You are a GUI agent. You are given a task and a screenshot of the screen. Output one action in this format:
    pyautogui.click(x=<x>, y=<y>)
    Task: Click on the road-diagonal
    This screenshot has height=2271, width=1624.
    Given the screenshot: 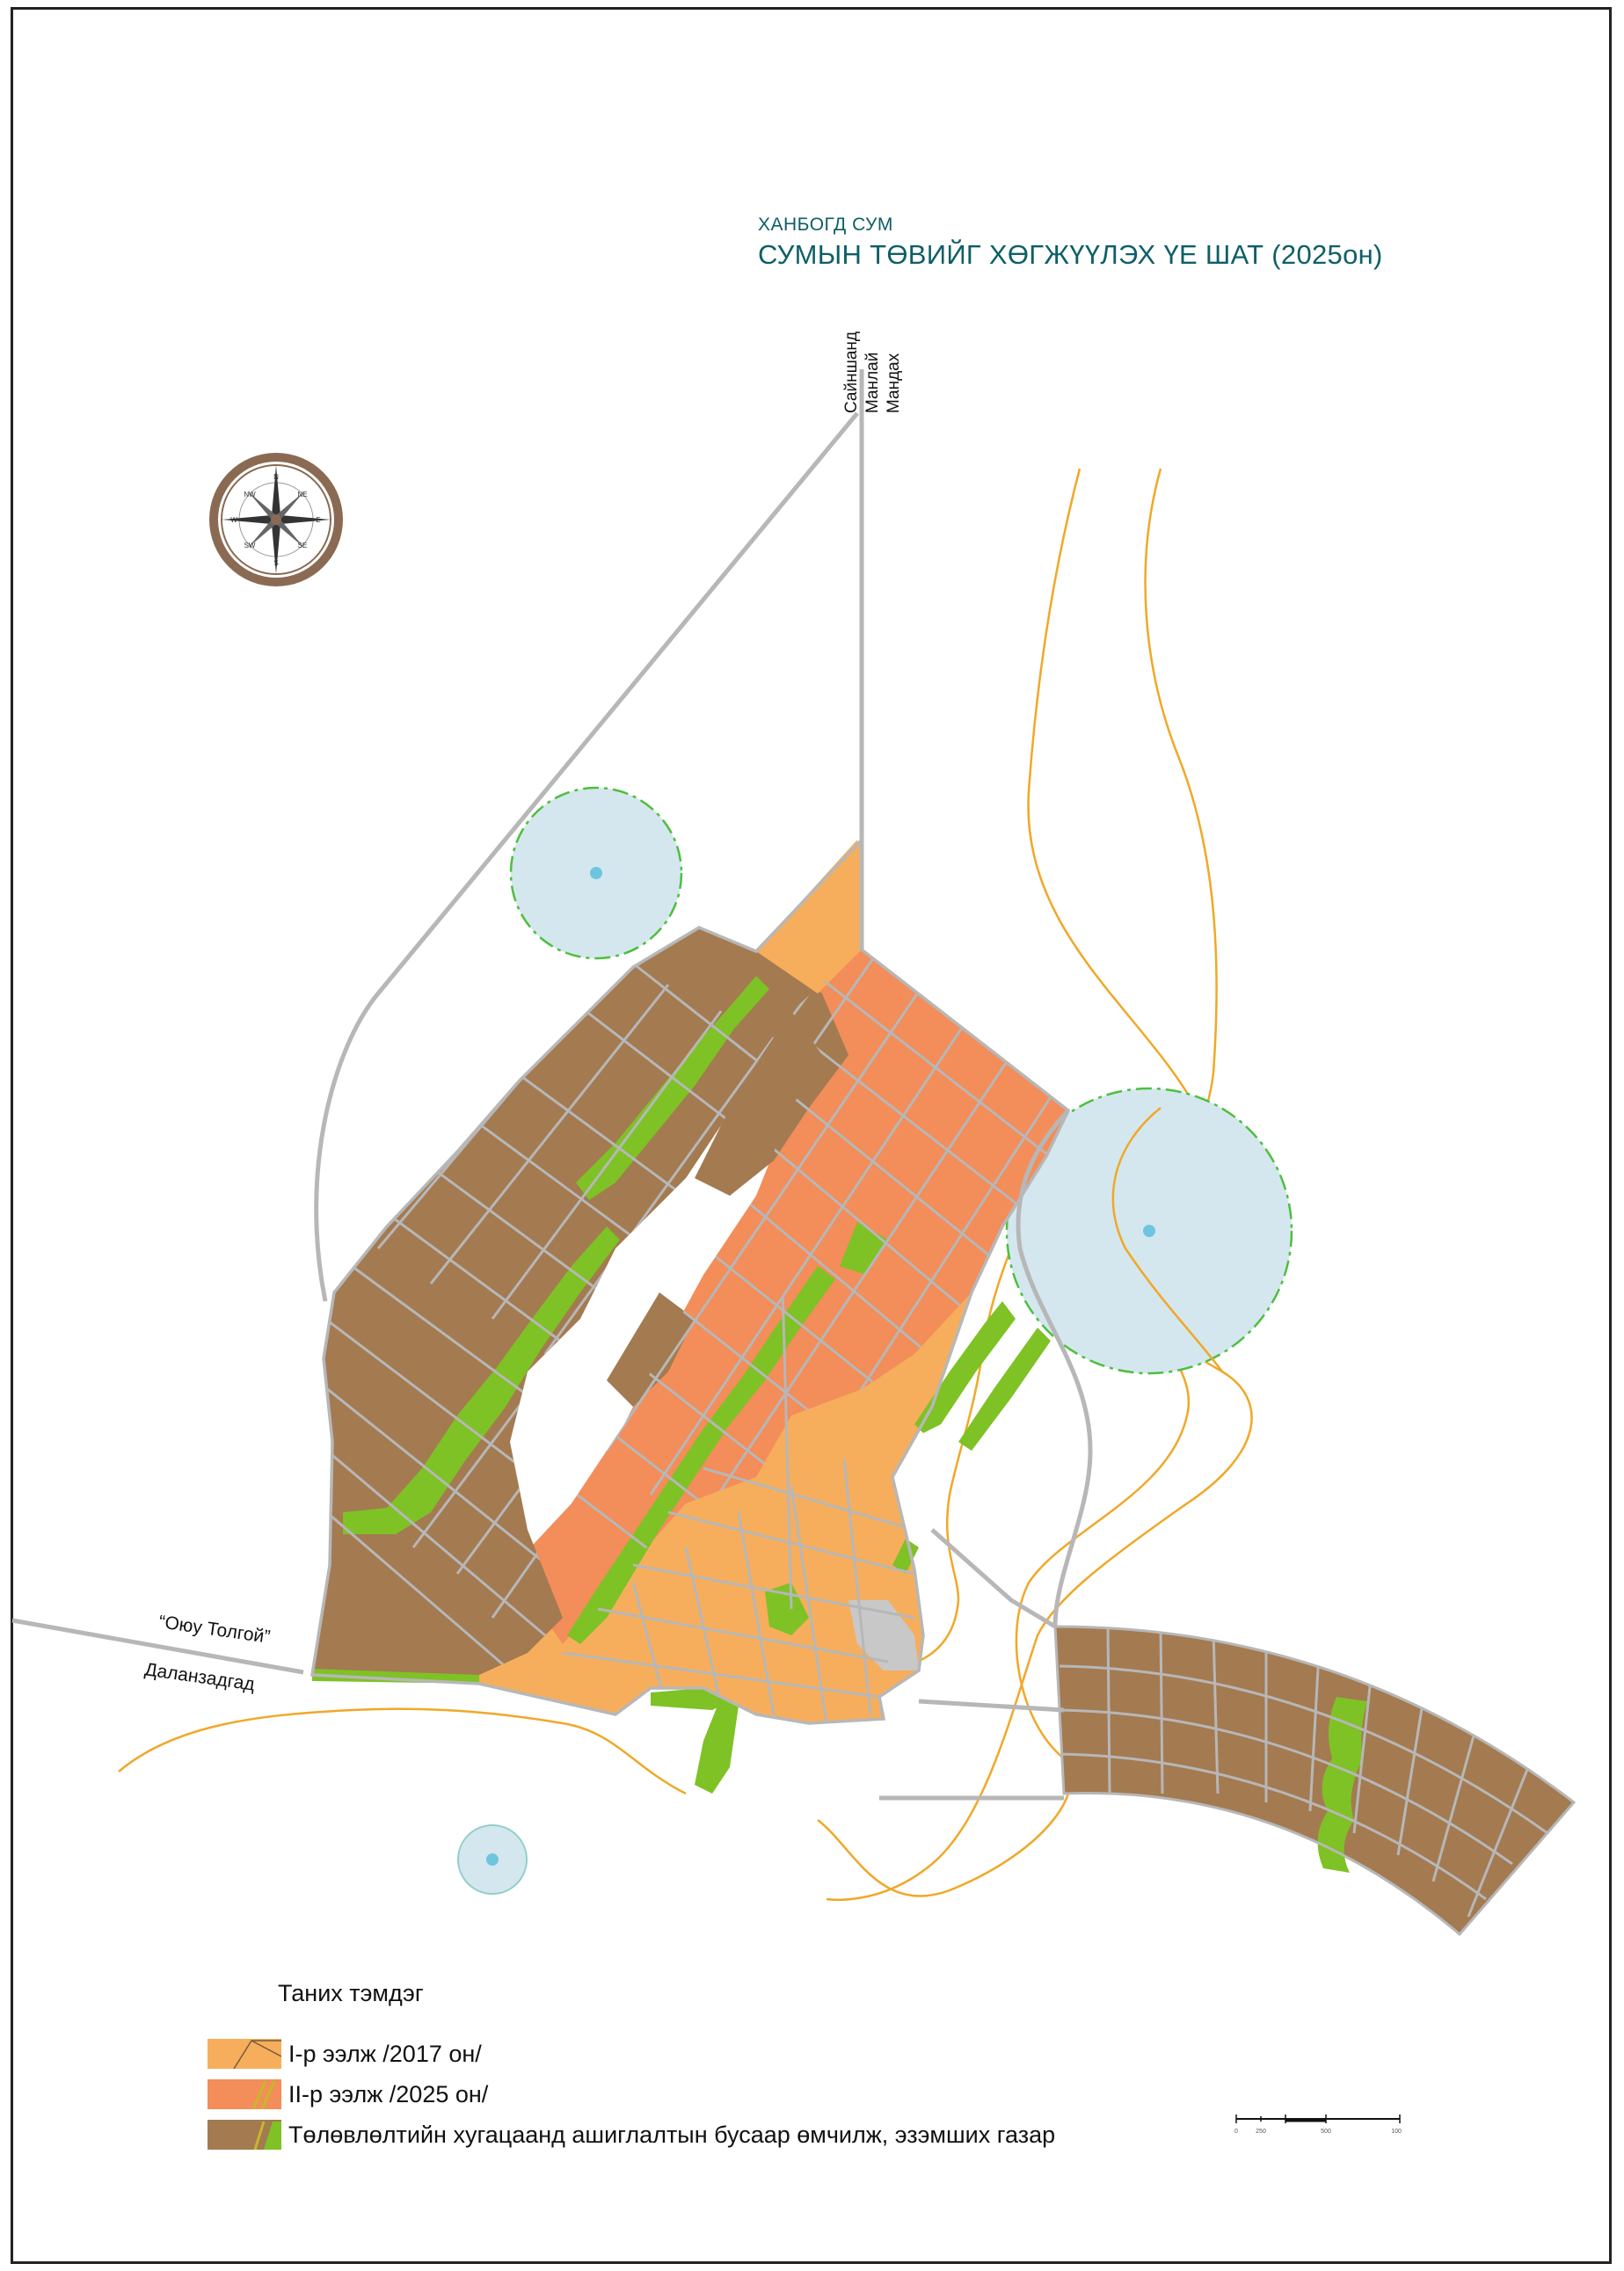 What is the action you would take?
    pyautogui.click(x=586, y=856)
    